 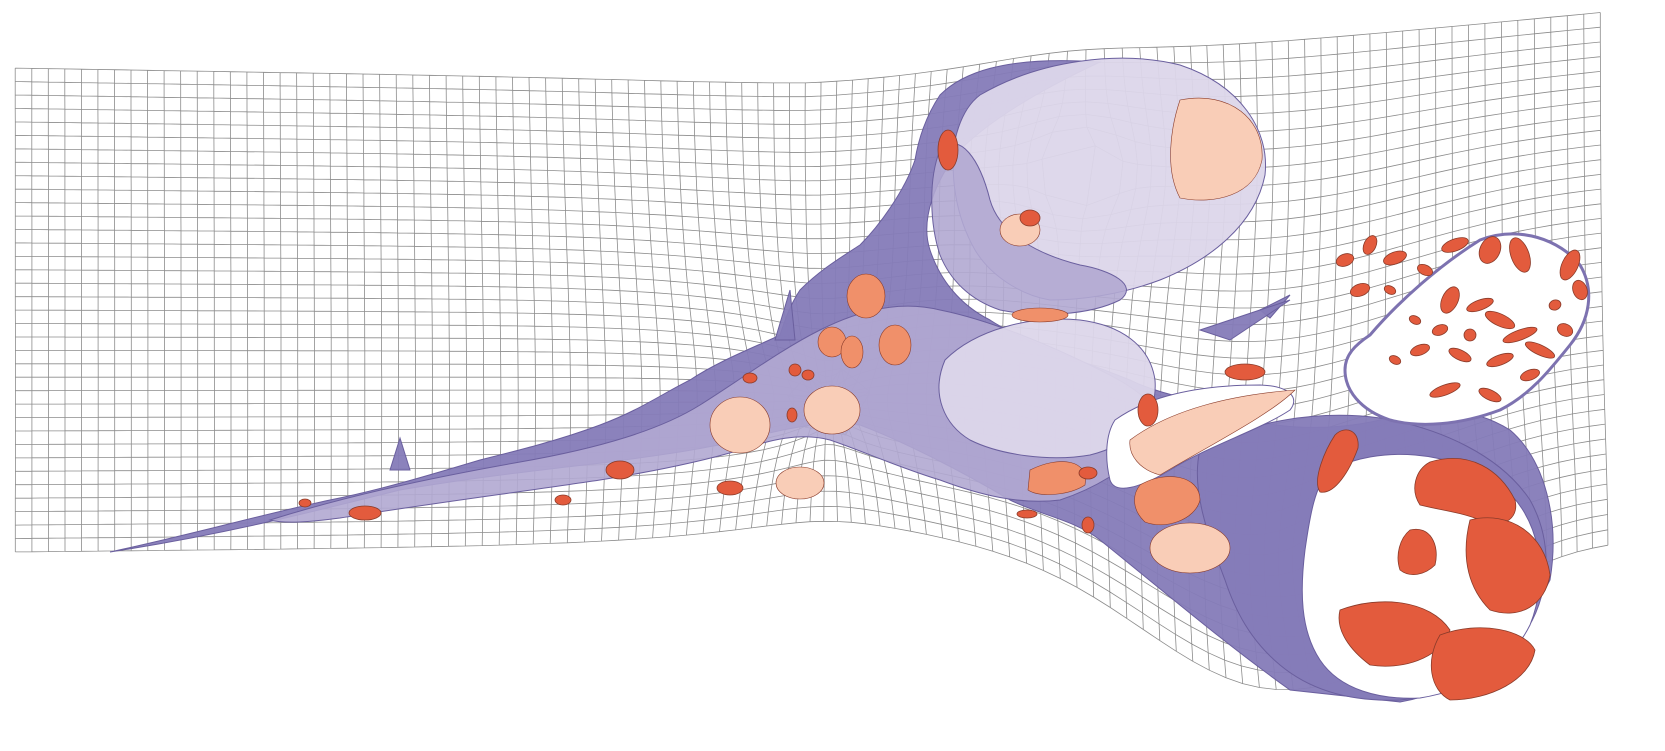 I want to click on red-fragments, so click(x=1461, y=319).